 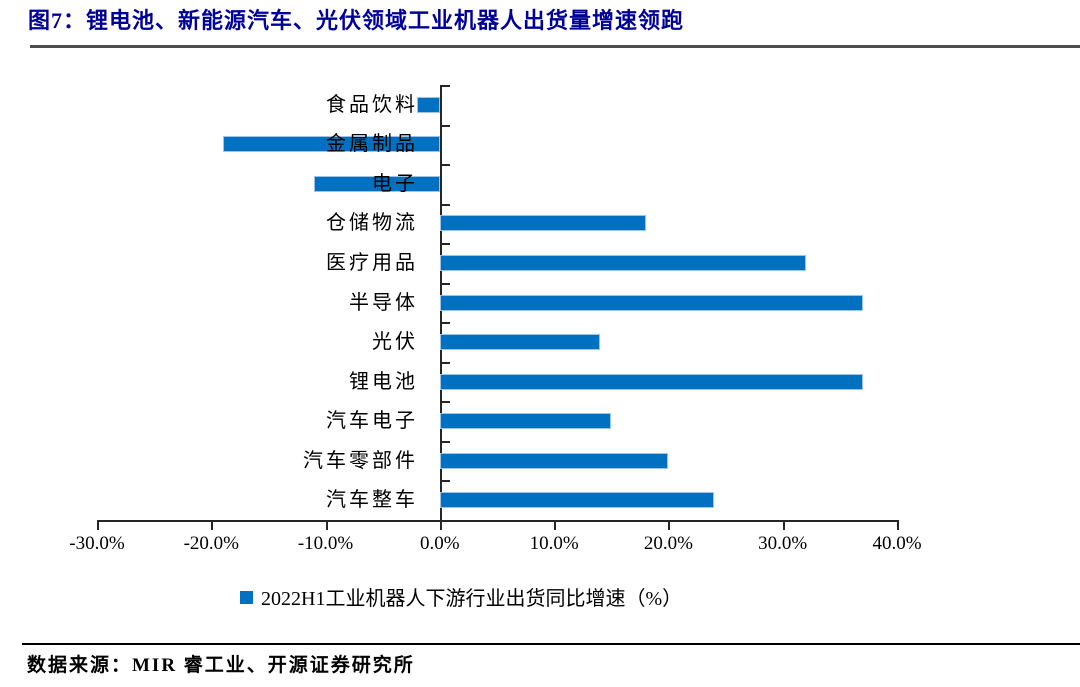 What do you see at coordinates (372, 262) in the screenshot?
I see `category-label: 医疗用品` at bounding box center [372, 262].